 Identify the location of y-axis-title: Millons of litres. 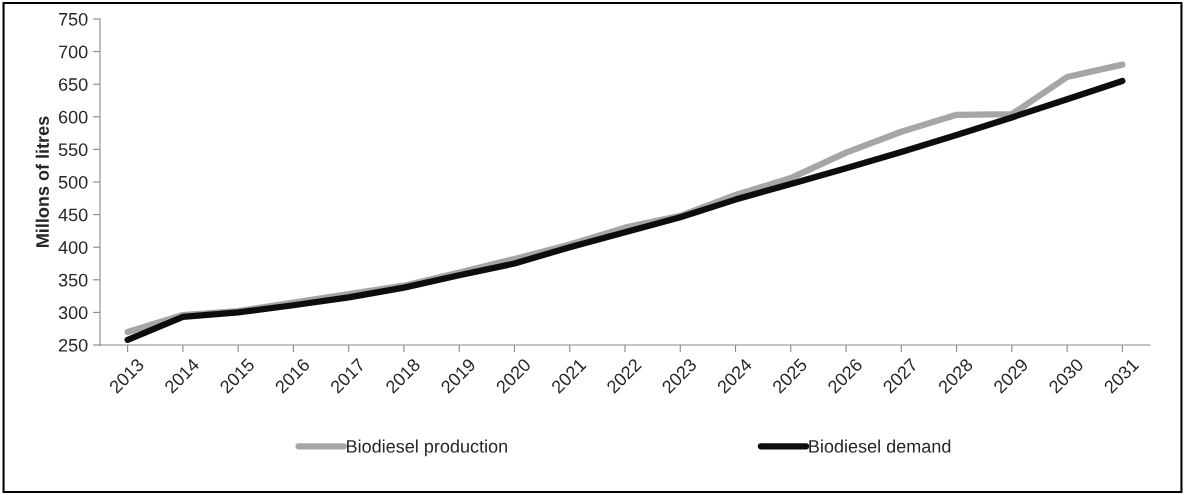
(42, 181).